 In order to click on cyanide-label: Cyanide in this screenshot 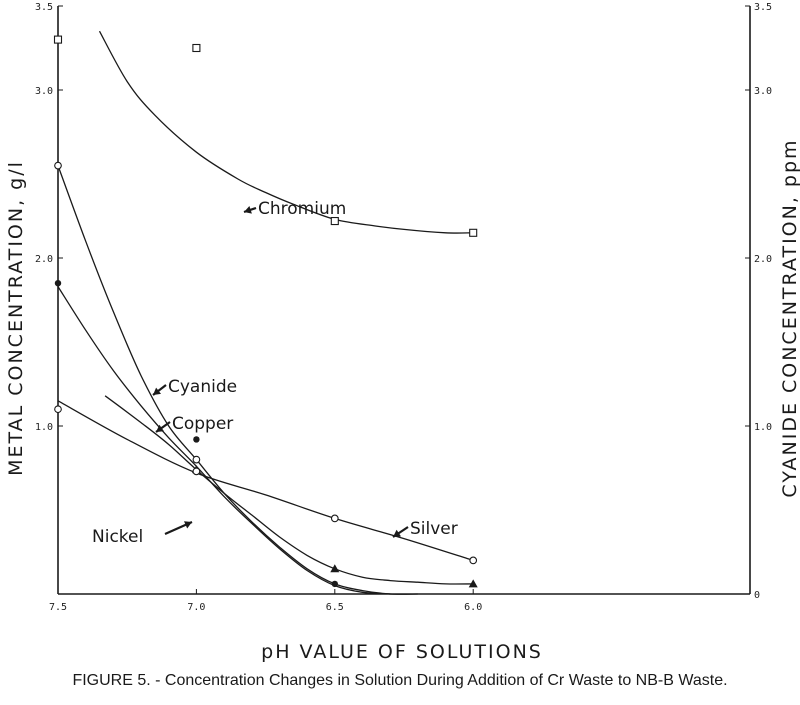, I will do `click(202, 387)`.